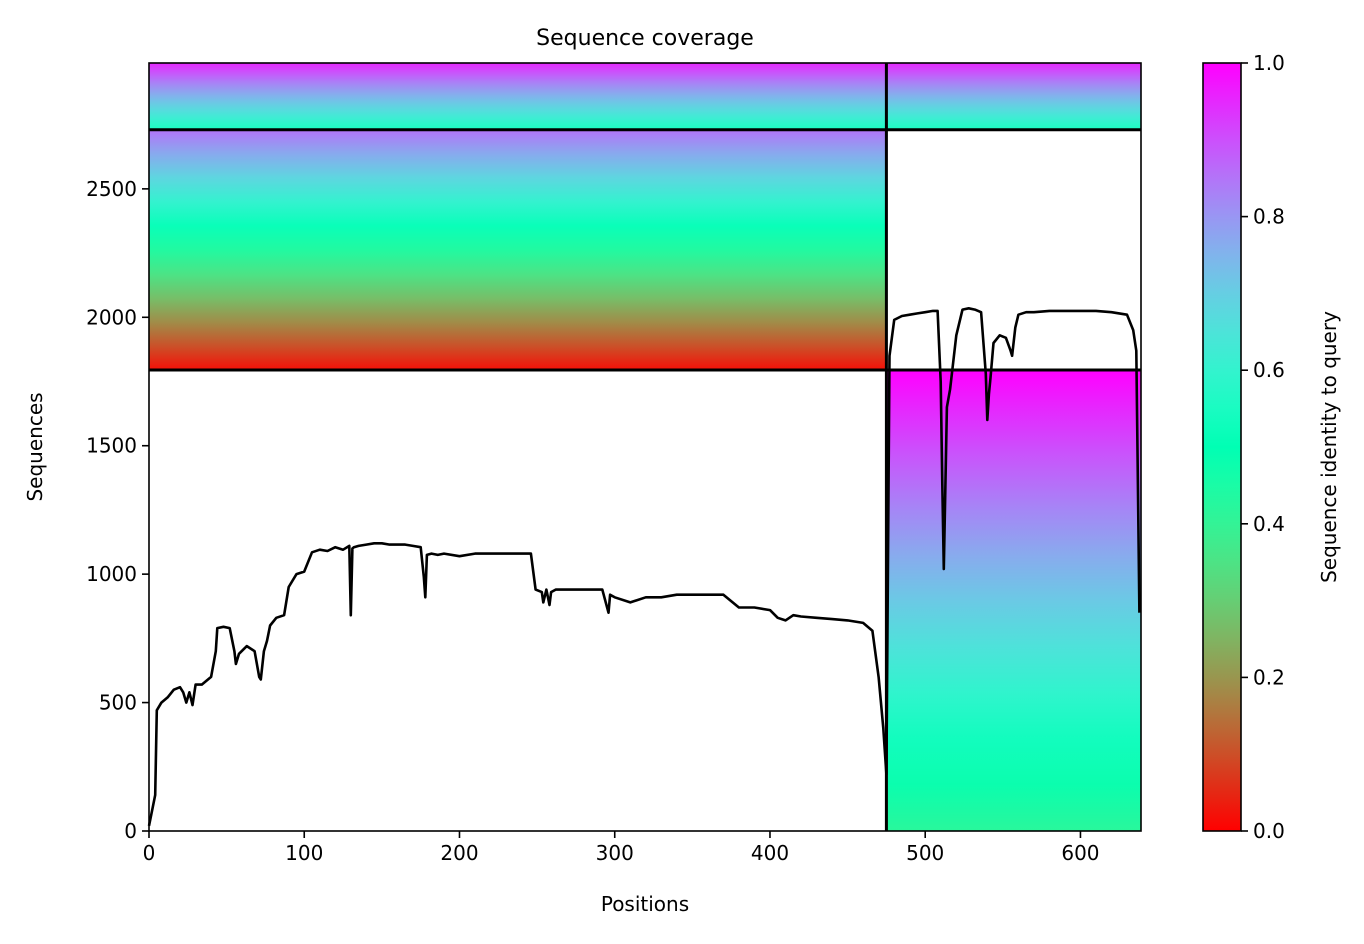 This screenshot has height=944, width=1364. I want to click on x-axis: 0 100 200 300 400 500 600, so click(621, 848).